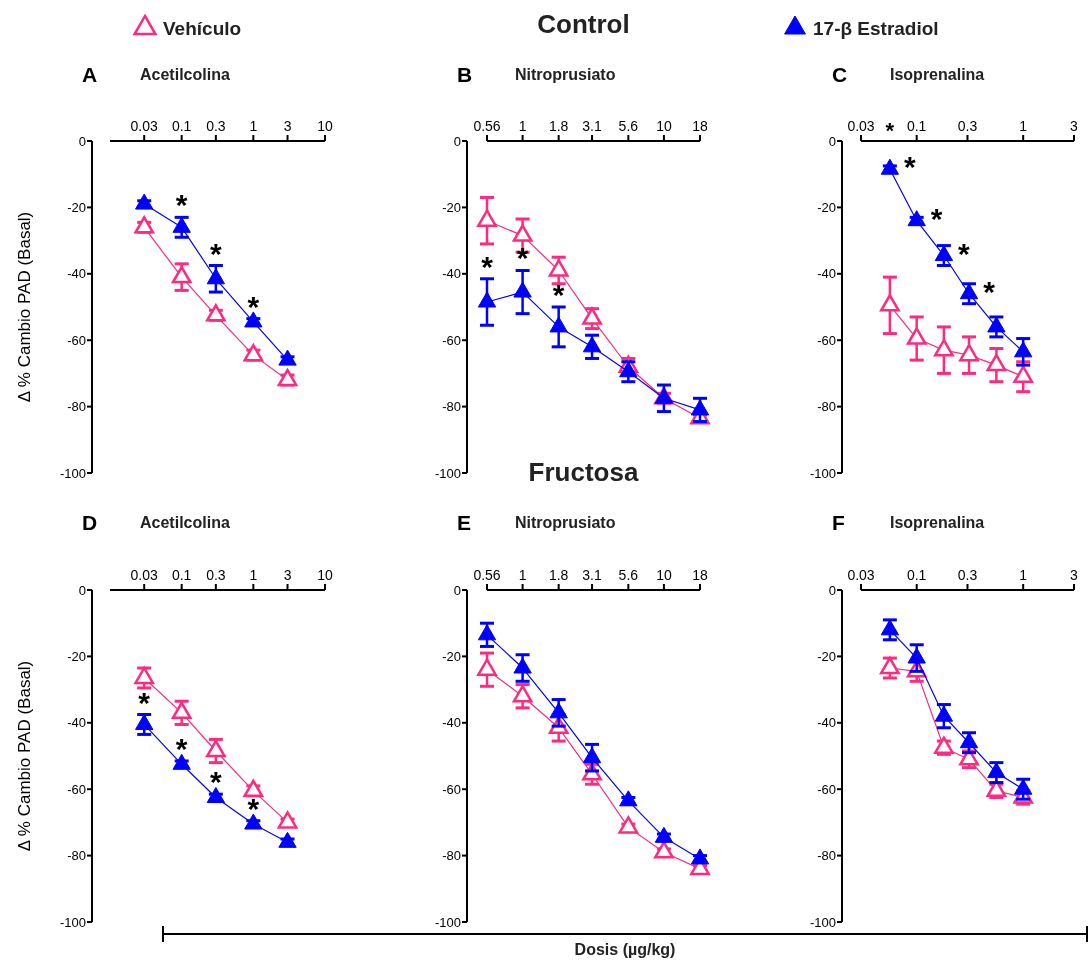 This screenshot has width=1091, height=963. What do you see at coordinates (838, 522) in the screenshot?
I see `text: F` at bounding box center [838, 522].